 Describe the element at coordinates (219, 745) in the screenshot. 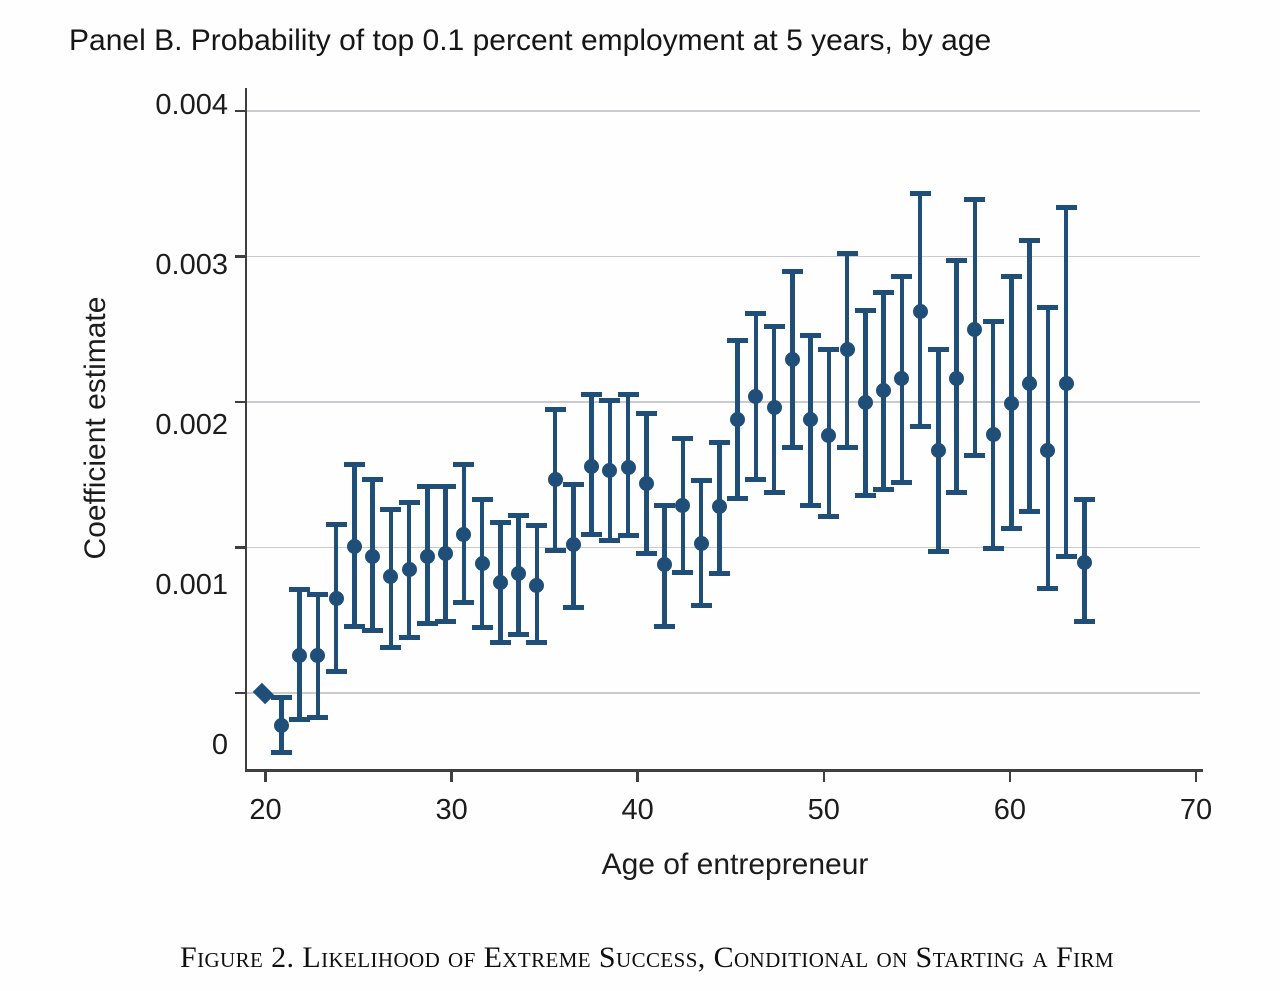

I see `y-tick-label: 0` at that location.